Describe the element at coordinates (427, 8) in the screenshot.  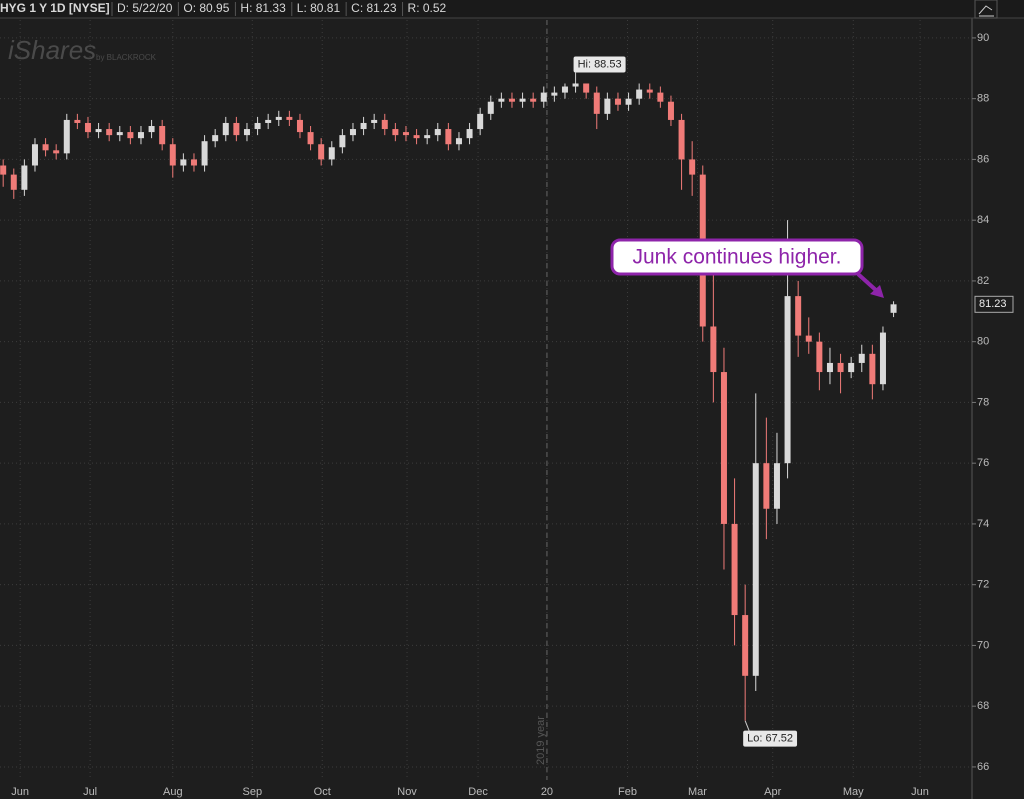
I see `header-field: R: 0.52` at that location.